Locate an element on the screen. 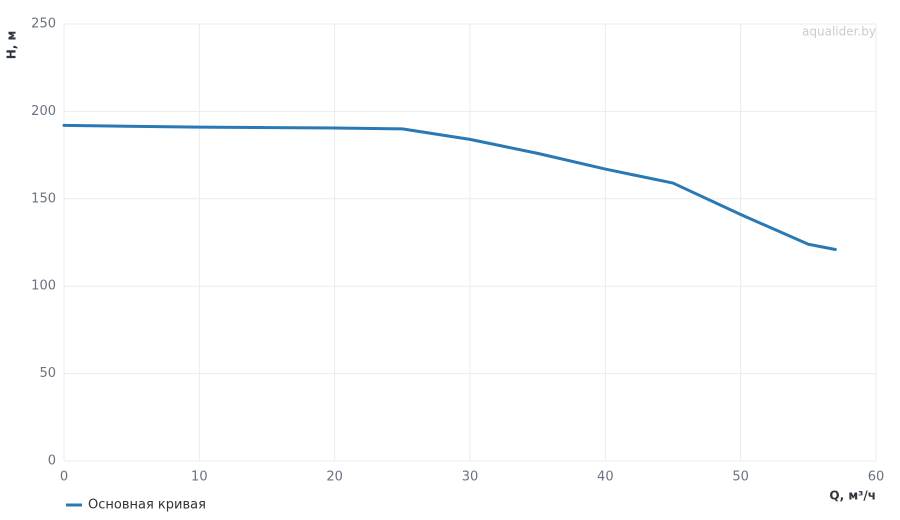  x-axis-title: Q, м³/ч is located at coordinates (852, 496).